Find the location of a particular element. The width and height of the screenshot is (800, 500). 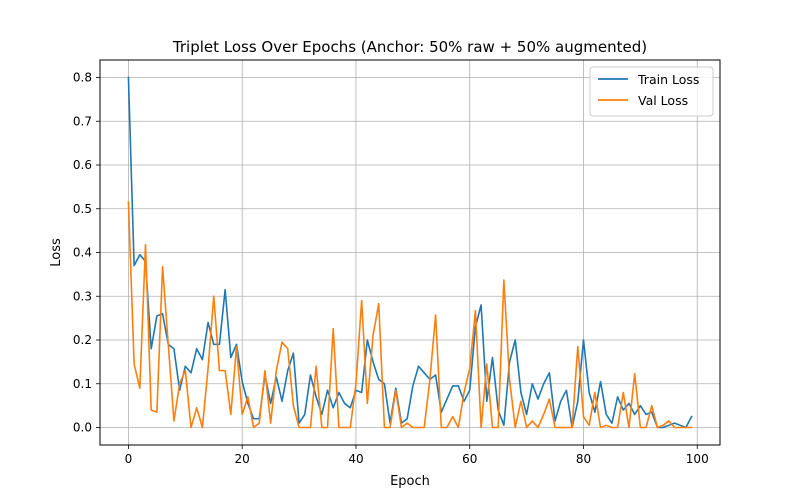

x-tick-label: 60 is located at coordinates (469, 459).